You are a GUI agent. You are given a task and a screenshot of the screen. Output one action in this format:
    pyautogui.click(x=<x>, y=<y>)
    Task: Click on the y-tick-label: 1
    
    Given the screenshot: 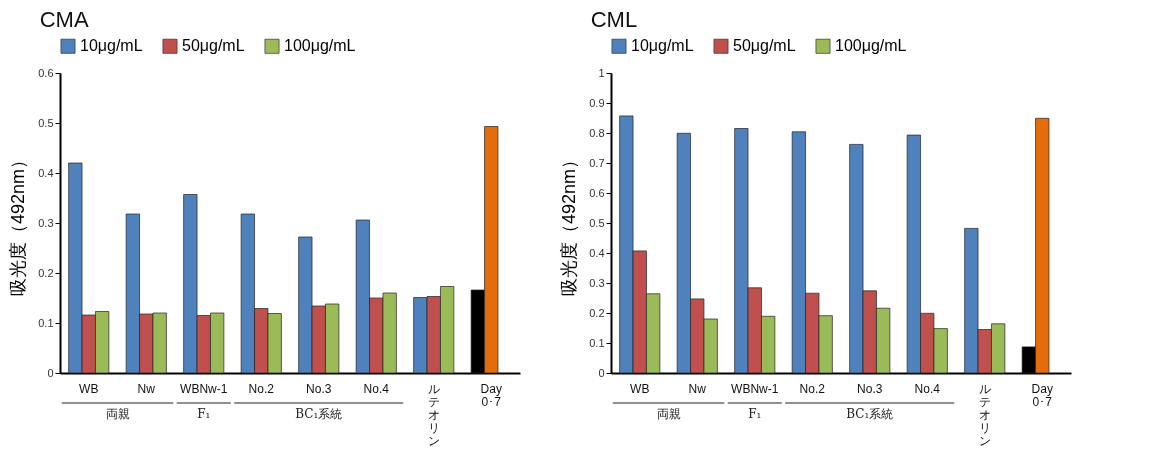 What is the action you would take?
    pyautogui.click(x=601, y=72)
    